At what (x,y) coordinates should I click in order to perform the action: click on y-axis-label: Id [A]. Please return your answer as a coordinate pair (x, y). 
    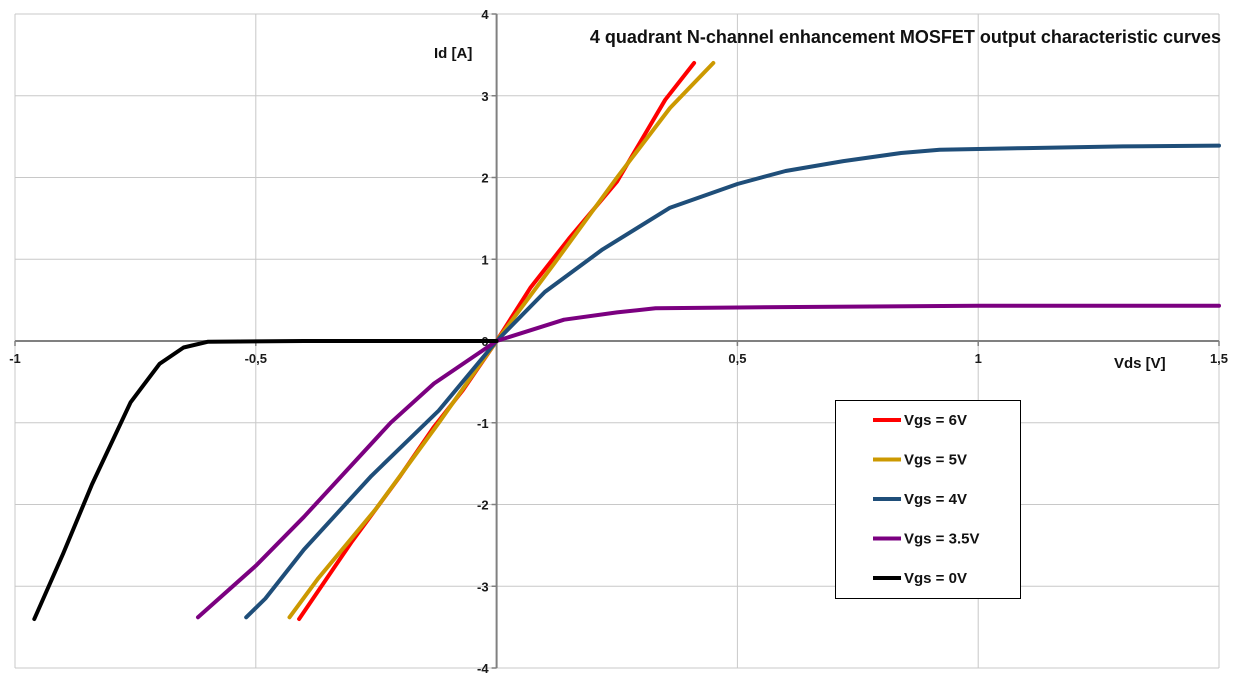
    Looking at the image, I should click on (453, 53).